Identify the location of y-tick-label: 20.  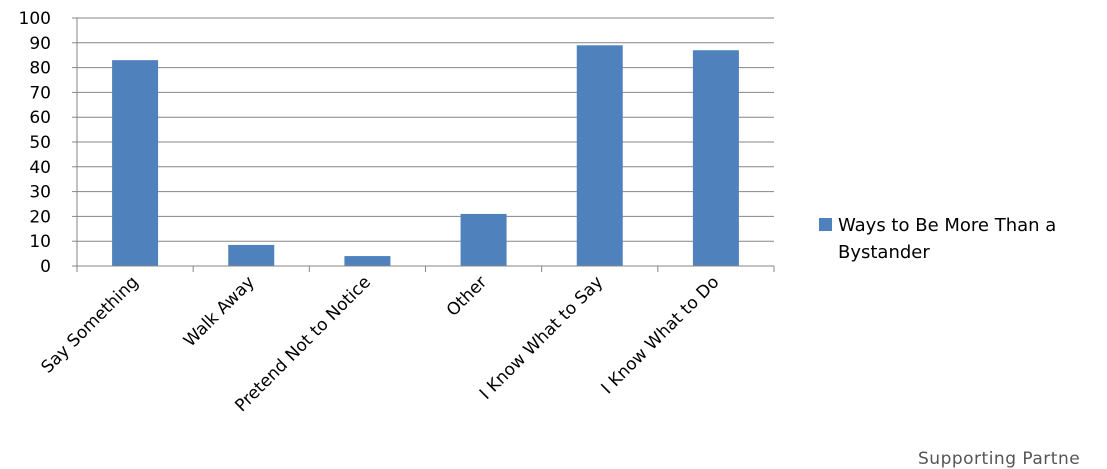
(40, 217).